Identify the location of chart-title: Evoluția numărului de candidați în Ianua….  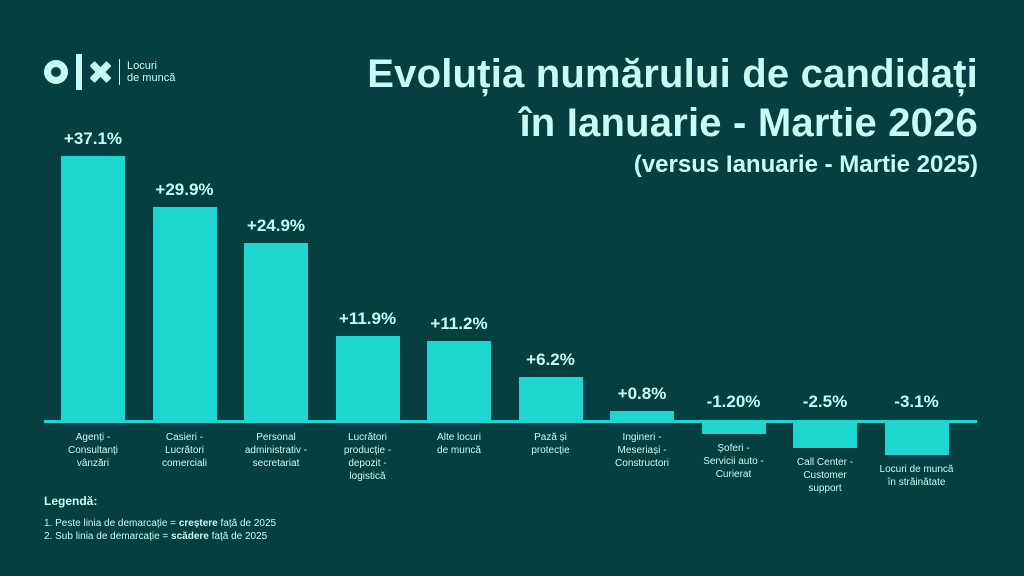
(672, 115).